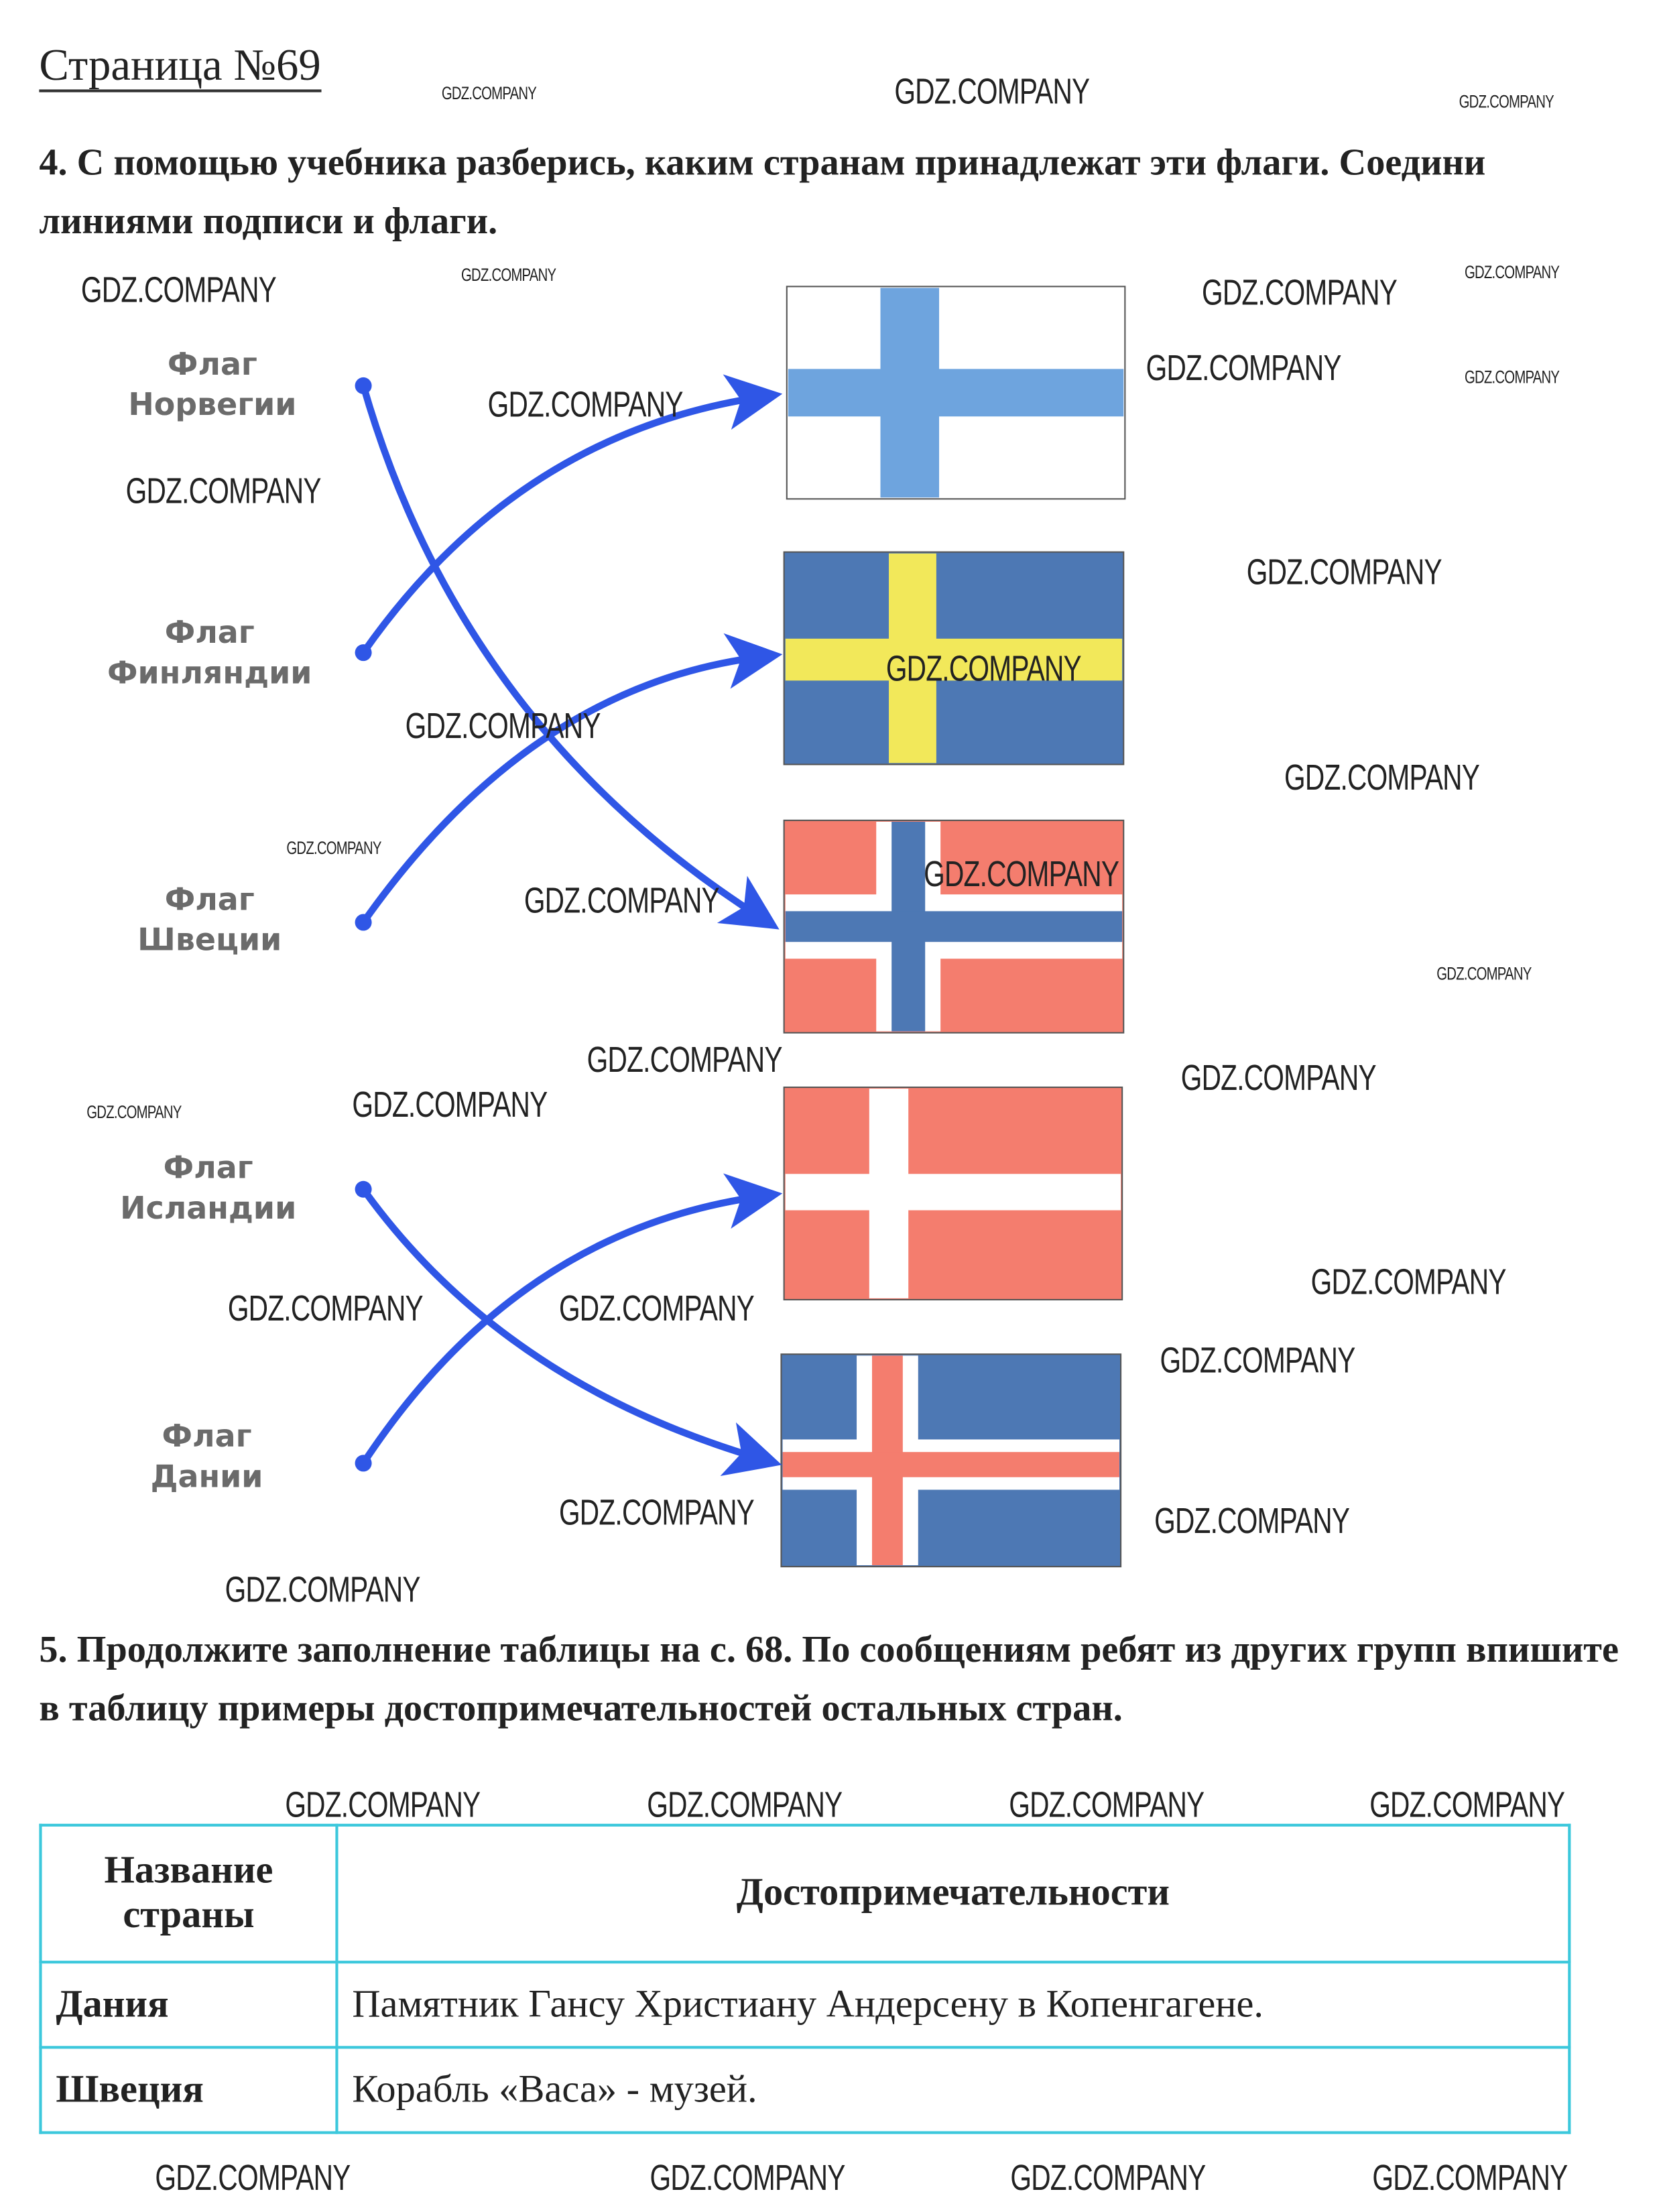 The image size is (1663, 2212). I want to click on arrow-norway, so click(569, 656).